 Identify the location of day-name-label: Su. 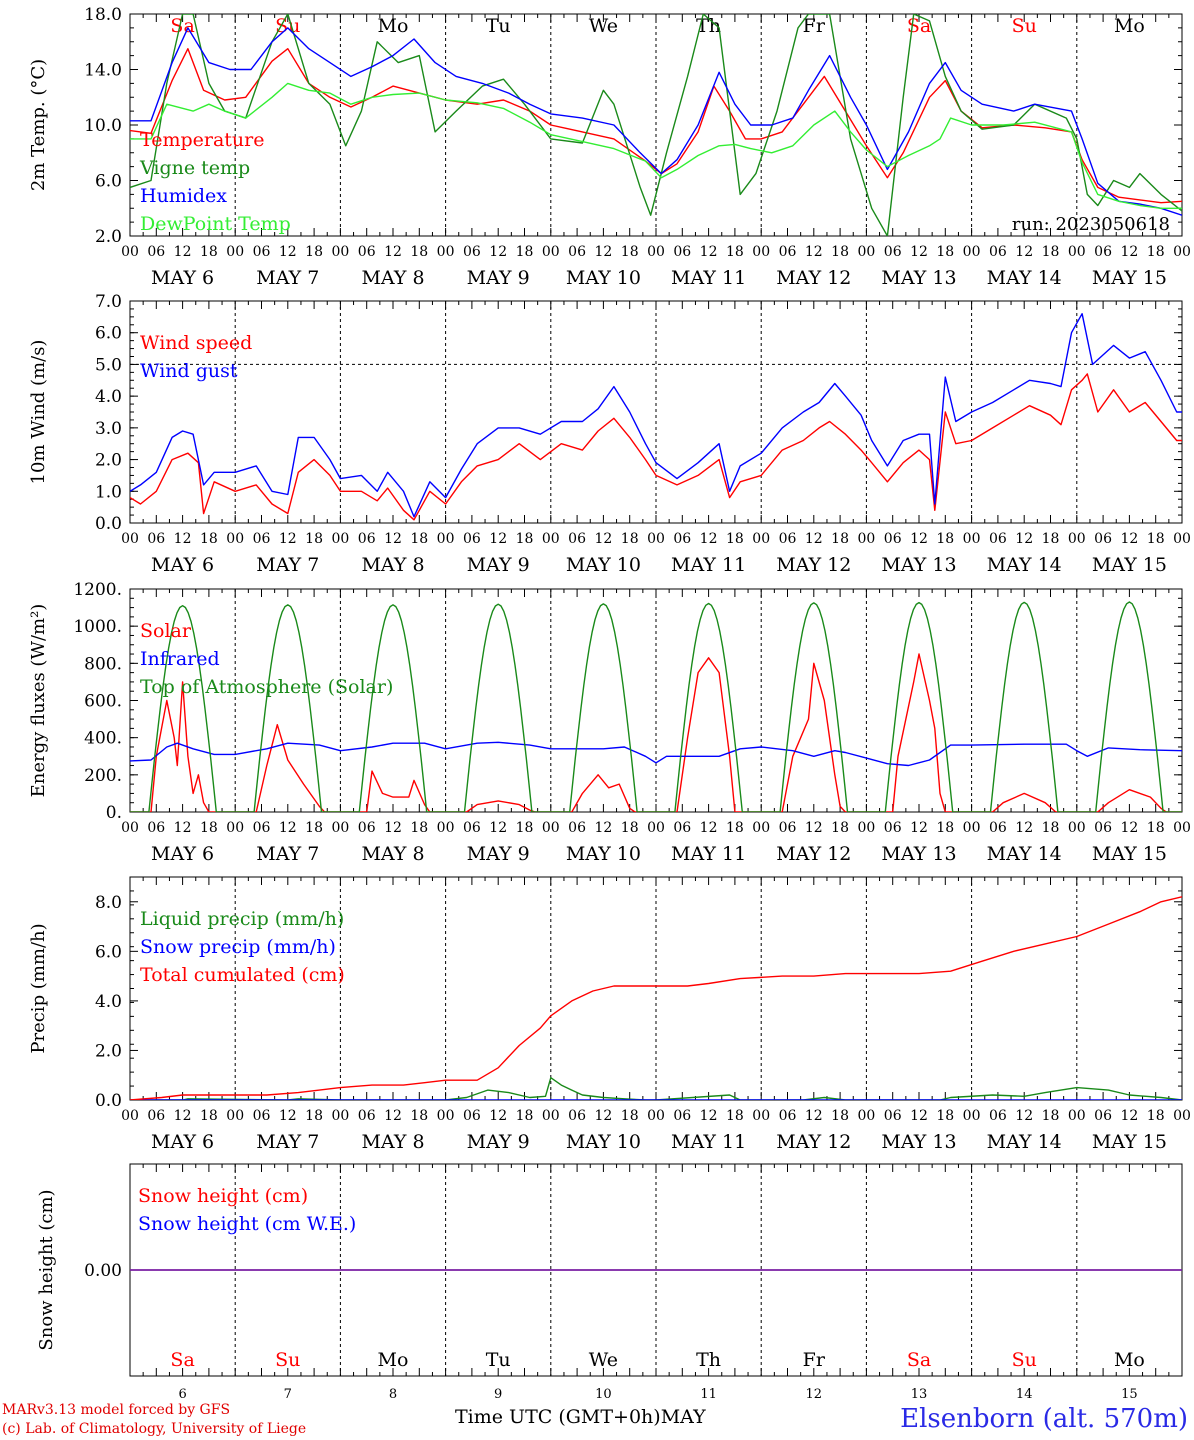
(1024, 1360).